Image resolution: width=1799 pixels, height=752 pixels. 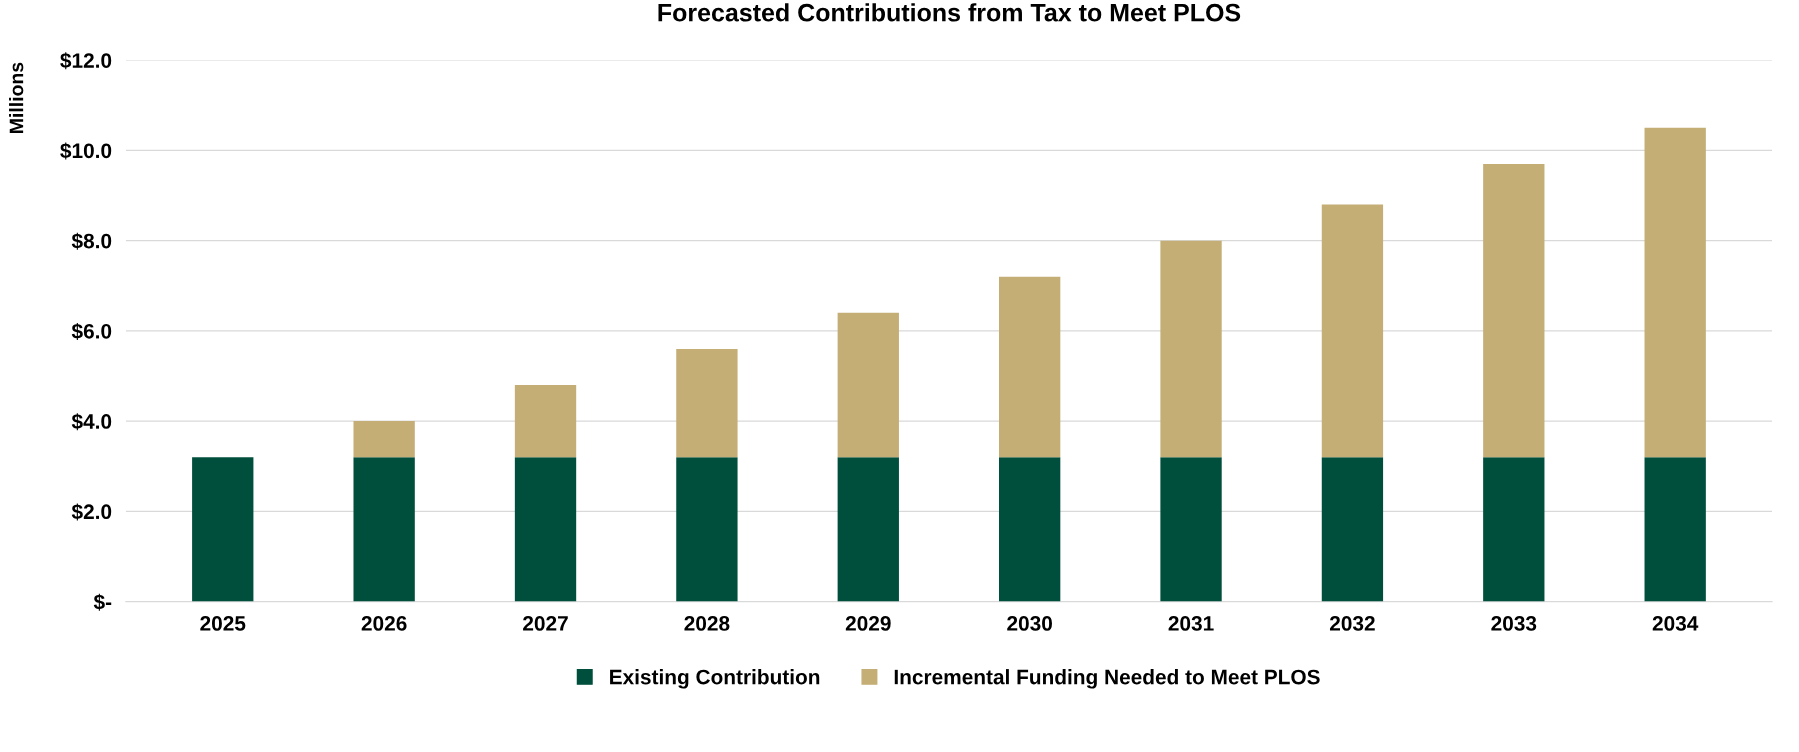 What do you see at coordinates (1029, 623) in the screenshot?
I see `x-tick-label: 2030` at bounding box center [1029, 623].